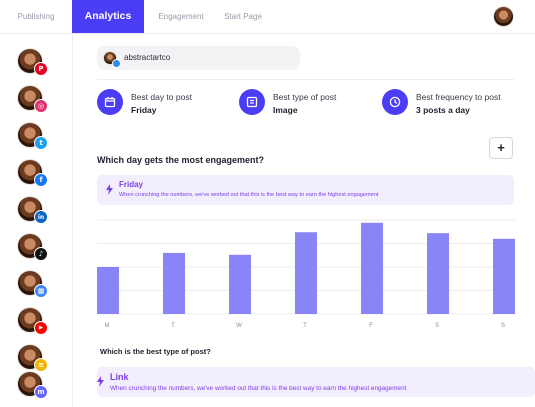 The height and width of the screenshot is (407, 535). What do you see at coordinates (41, 69) in the screenshot?
I see `pinterest-icon: P` at bounding box center [41, 69].